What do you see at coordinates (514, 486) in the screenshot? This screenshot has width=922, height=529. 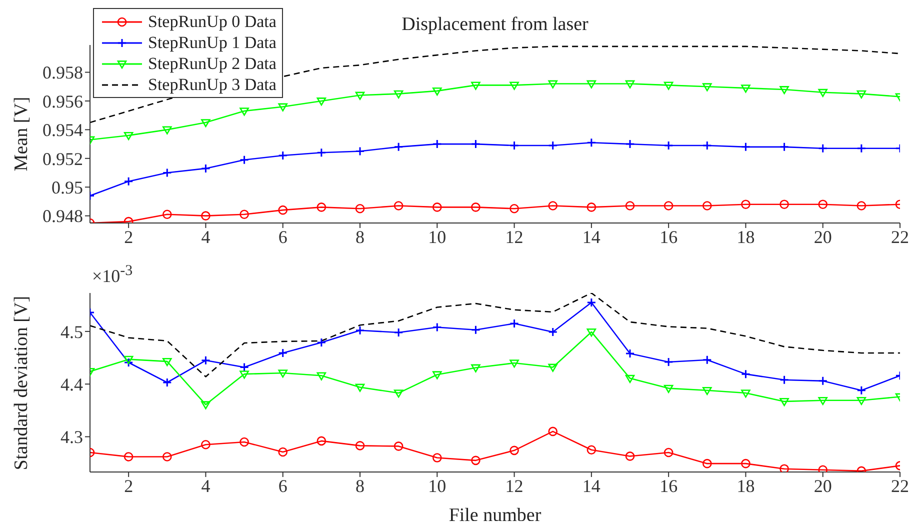 I see `x-tick-label: 12` at bounding box center [514, 486].